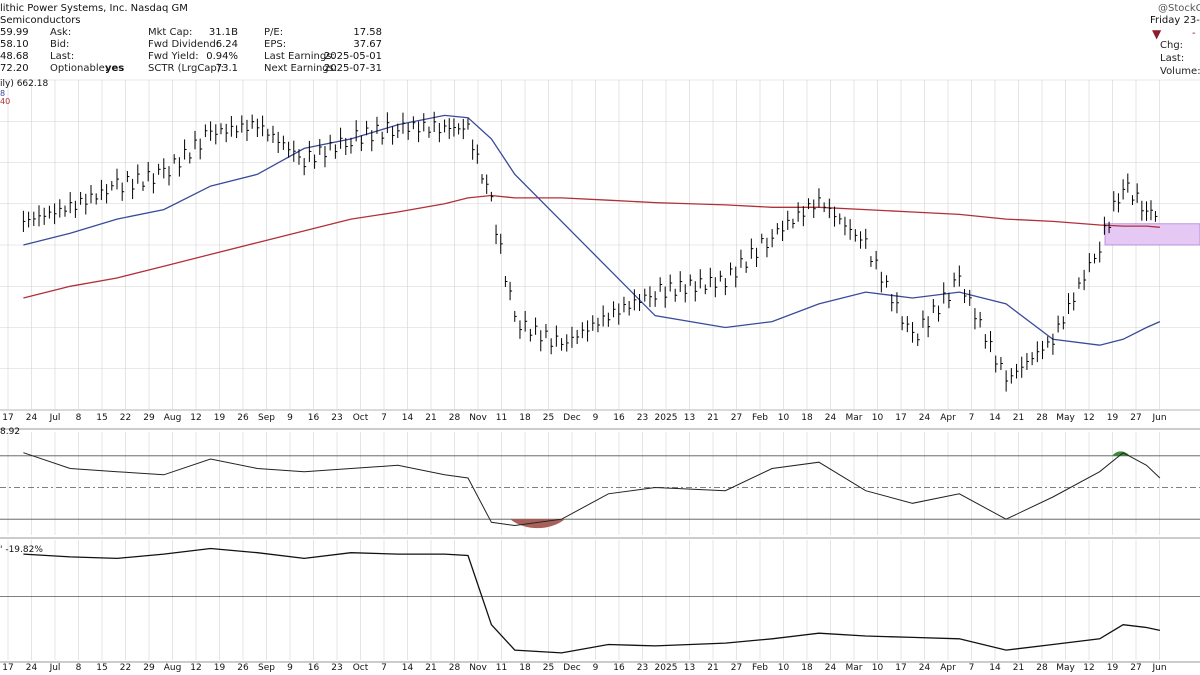  Describe the element at coordinates (125, 418) in the screenshot. I see `x-tick-label: 22` at that location.